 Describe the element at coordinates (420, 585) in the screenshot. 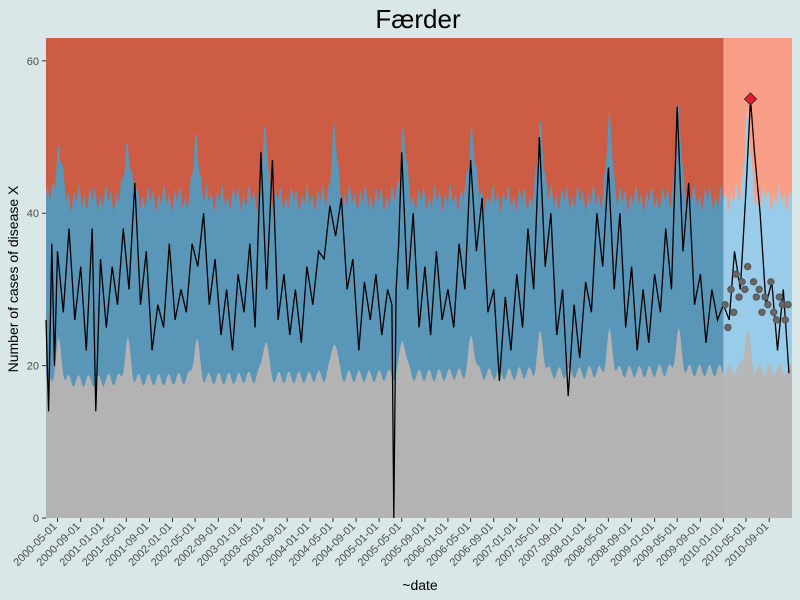

I see `x-axis-title: ~date` at that location.